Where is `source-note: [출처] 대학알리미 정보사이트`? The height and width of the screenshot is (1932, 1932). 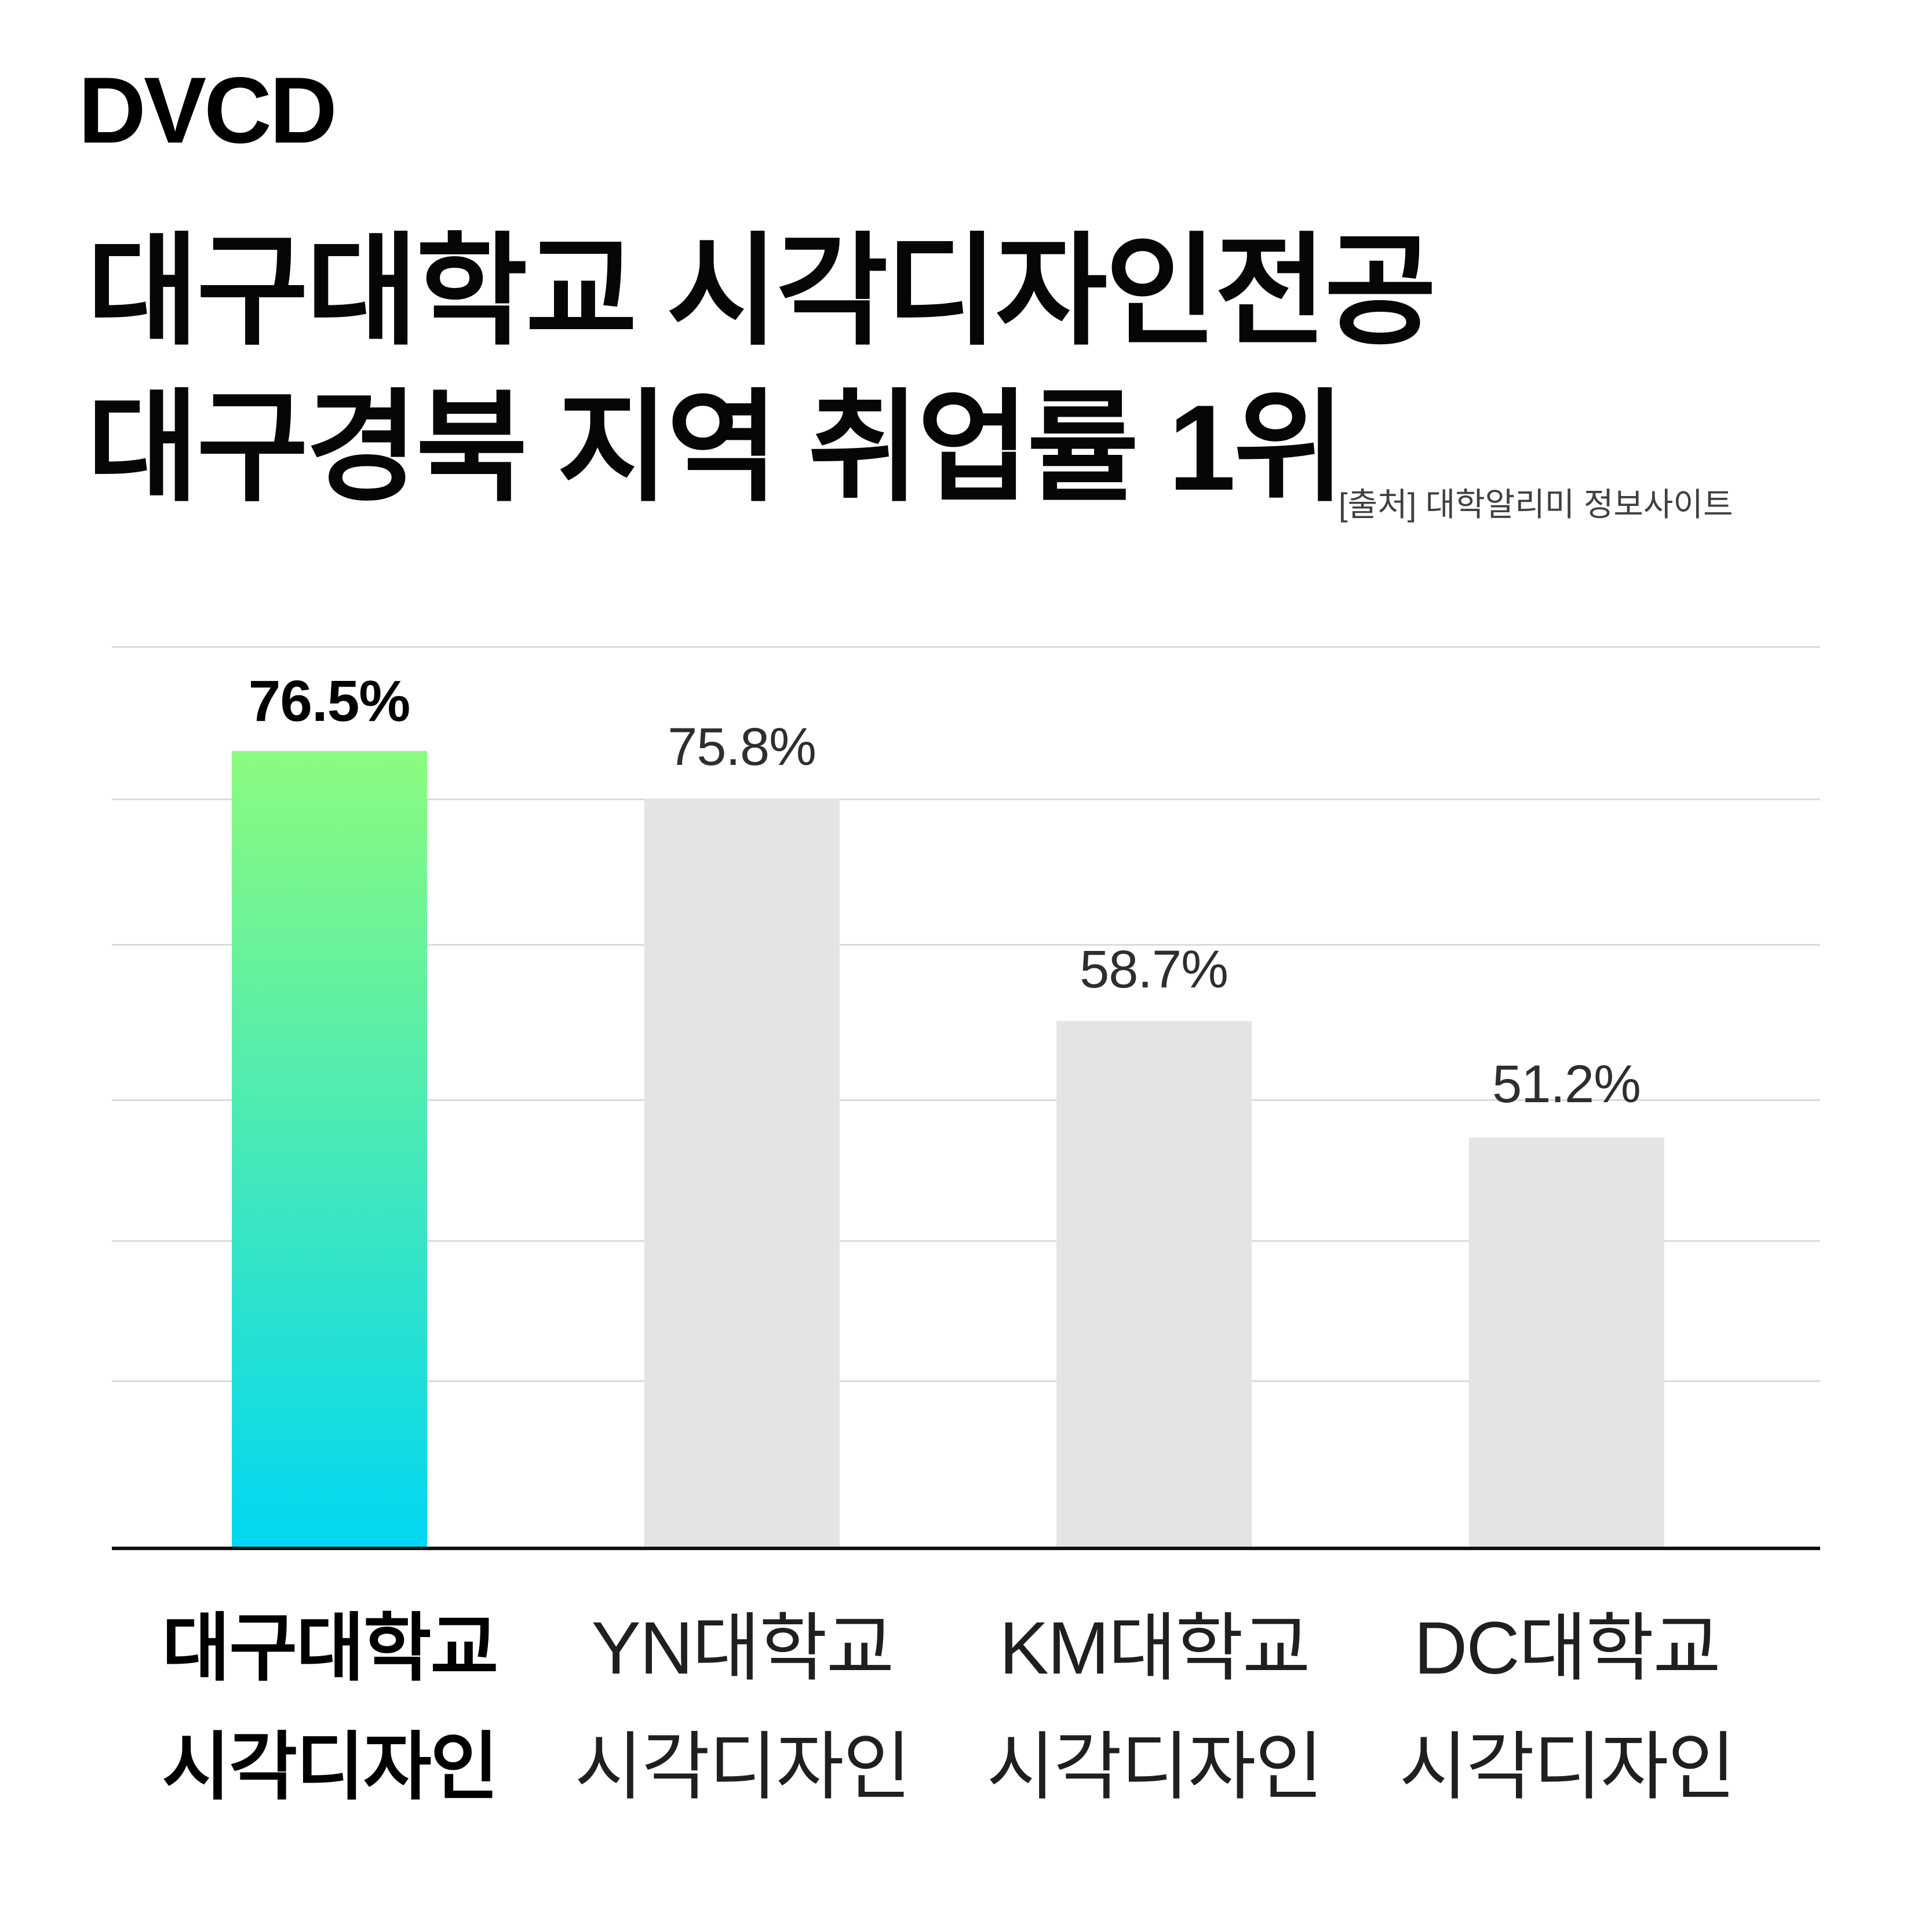 source-note: [출처] 대학알리미 정보사이트 is located at coordinates (1536, 505).